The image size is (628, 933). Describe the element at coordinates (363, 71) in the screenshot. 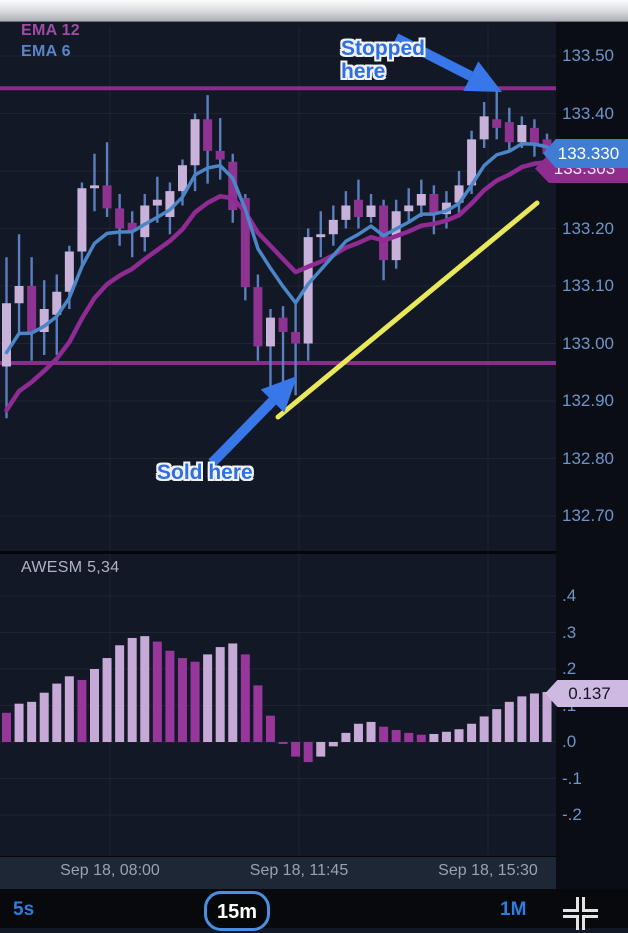

I see `stopped-here-line2: here` at that location.